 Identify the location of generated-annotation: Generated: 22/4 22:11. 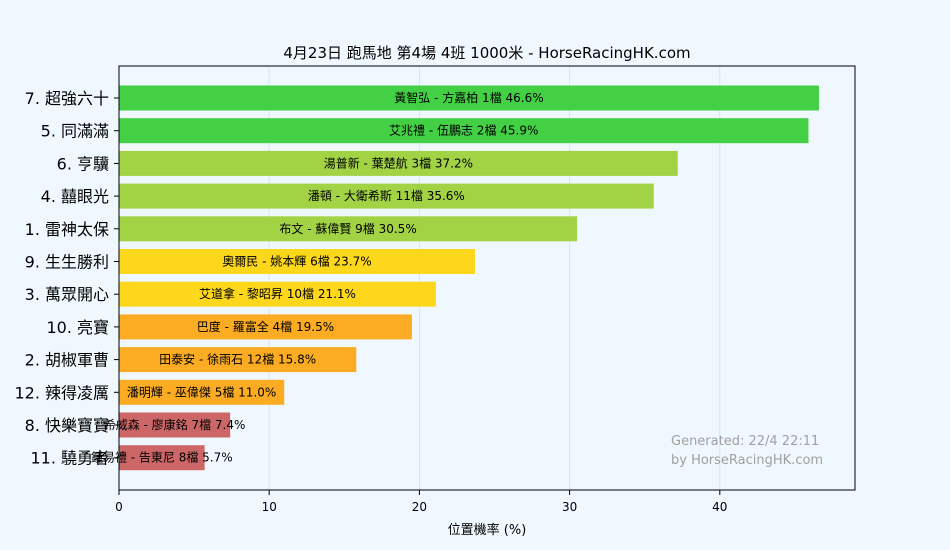
(745, 441).